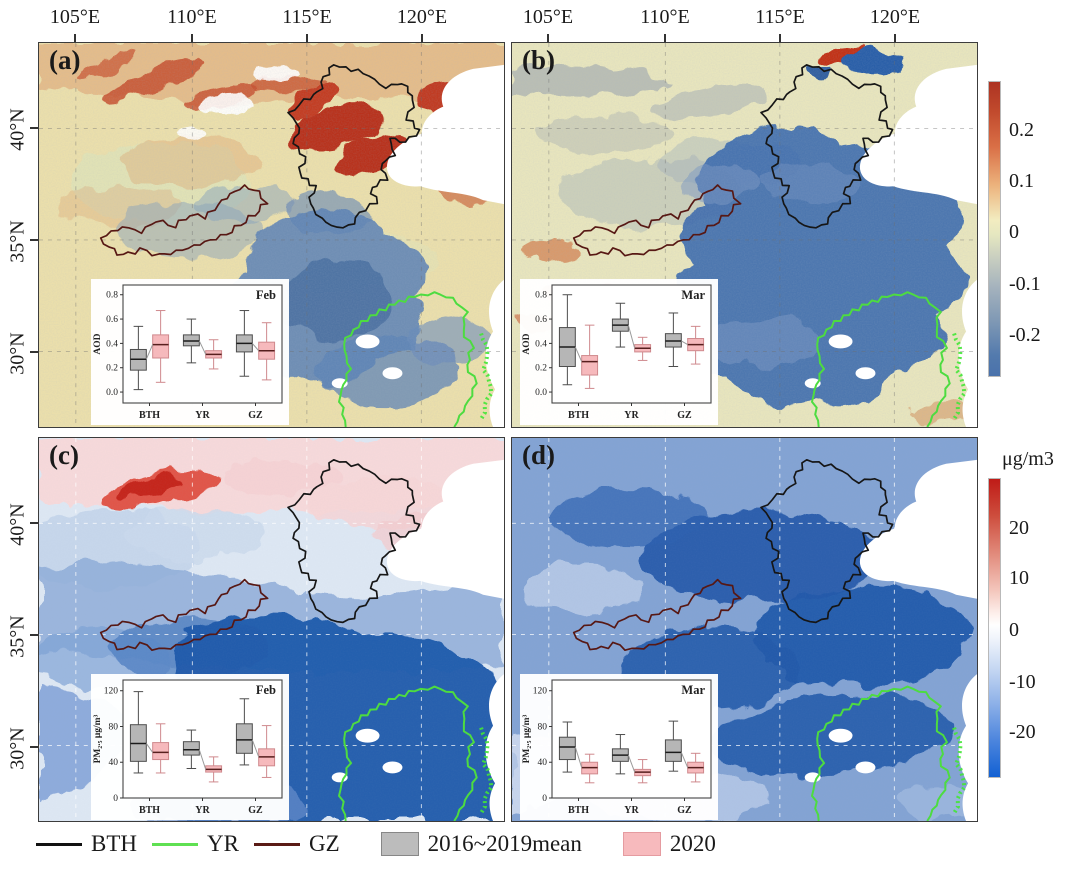 Image resolution: width=1088 pixels, height=876 pixels. Describe the element at coordinates (376, 844) in the screenshot. I see `figure-legend: BTH YR GZ 2016~2019mean 2020` at that location.